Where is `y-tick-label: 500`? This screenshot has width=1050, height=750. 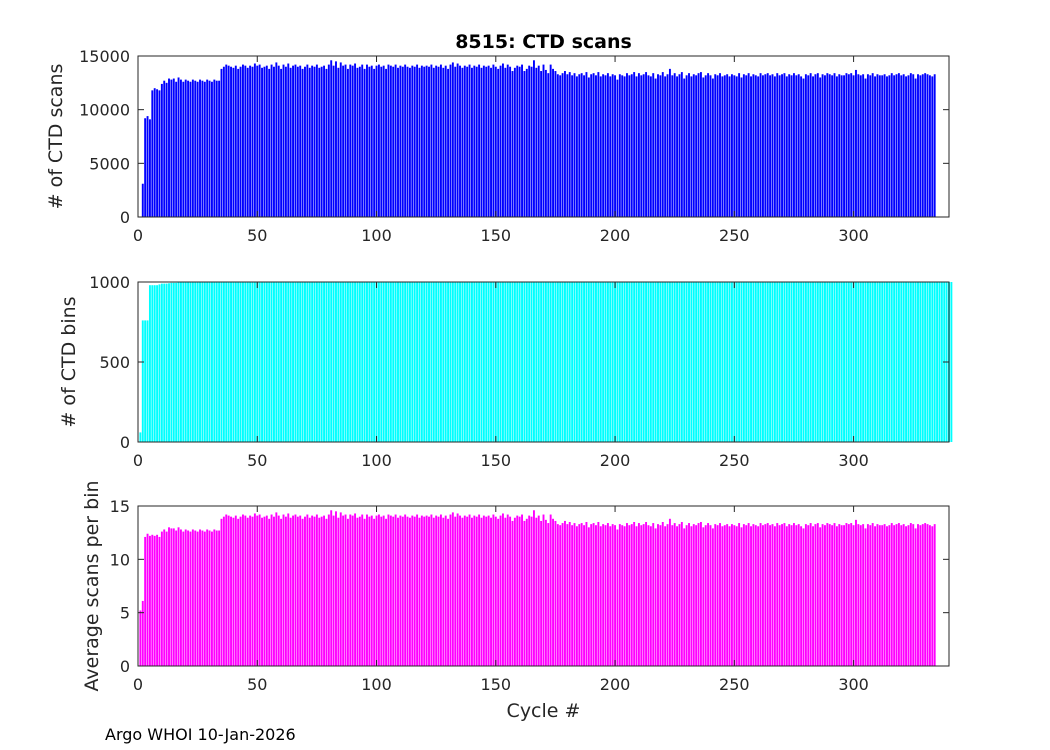
y-tick-label: 500 is located at coordinates (114, 362).